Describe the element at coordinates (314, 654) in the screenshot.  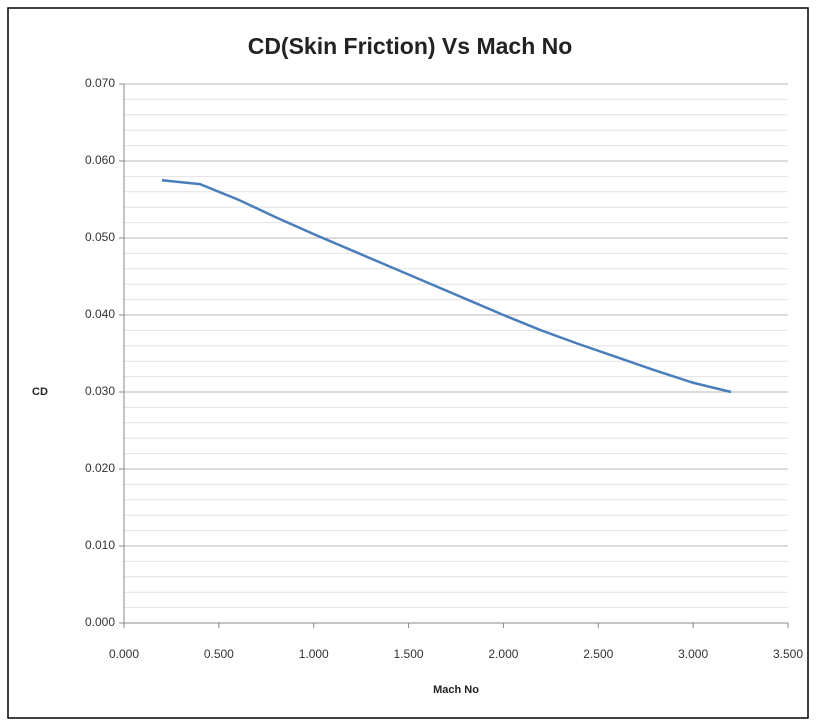
I see `x-tick-label: 1.000` at that location.